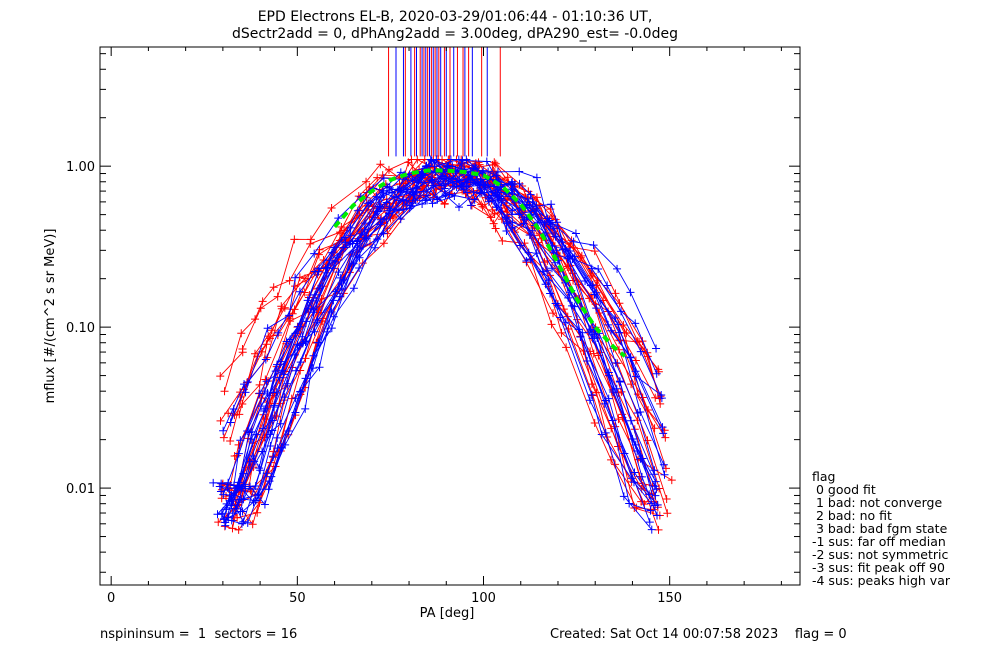  What do you see at coordinates (881, 580) in the screenshot?
I see `legend-item: -4 sus: peaks high var` at bounding box center [881, 580].